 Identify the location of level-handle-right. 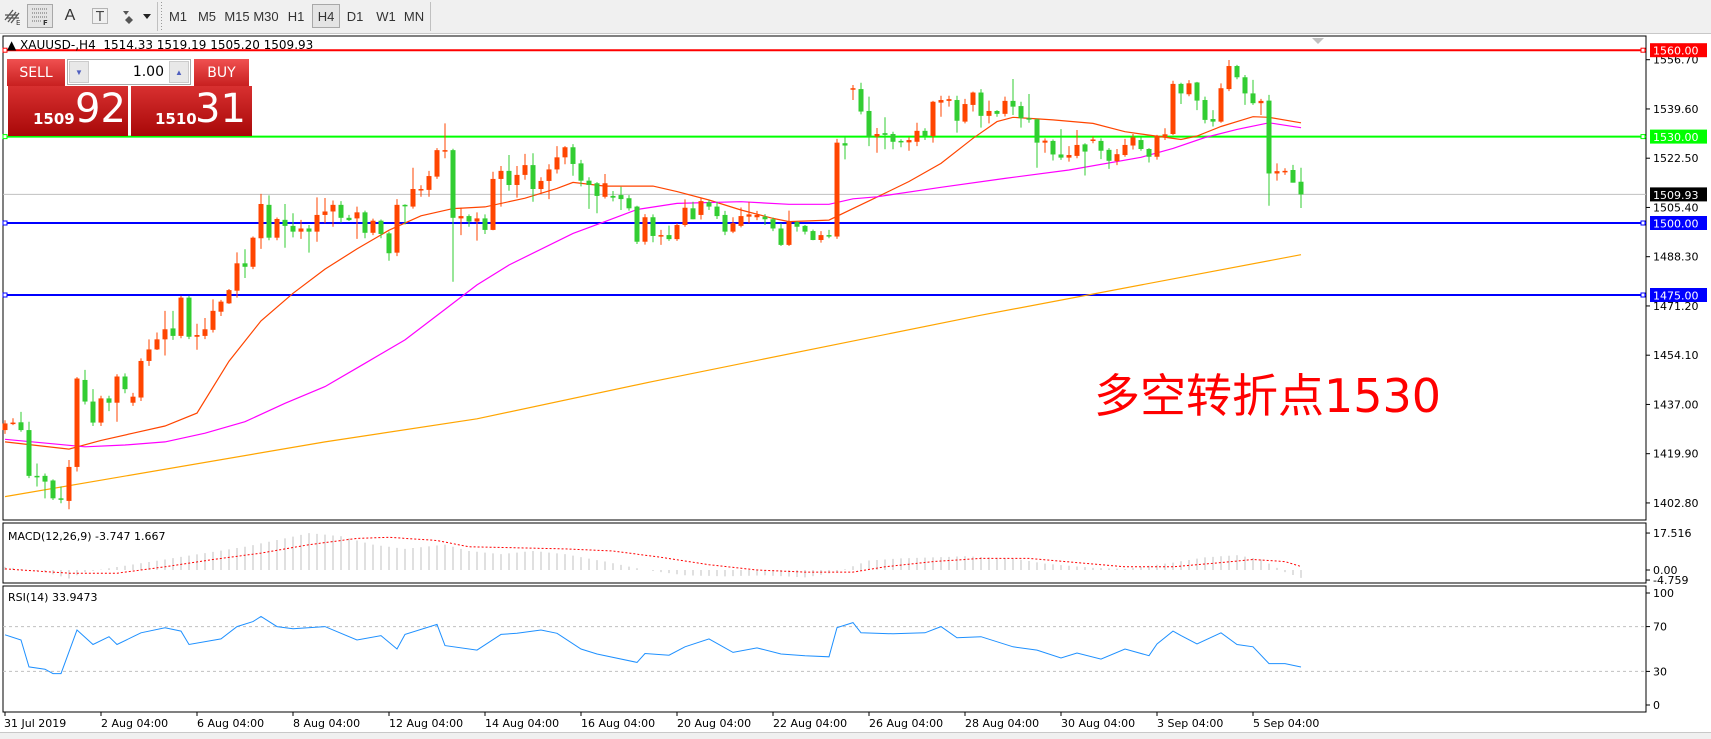
(1643, 50).